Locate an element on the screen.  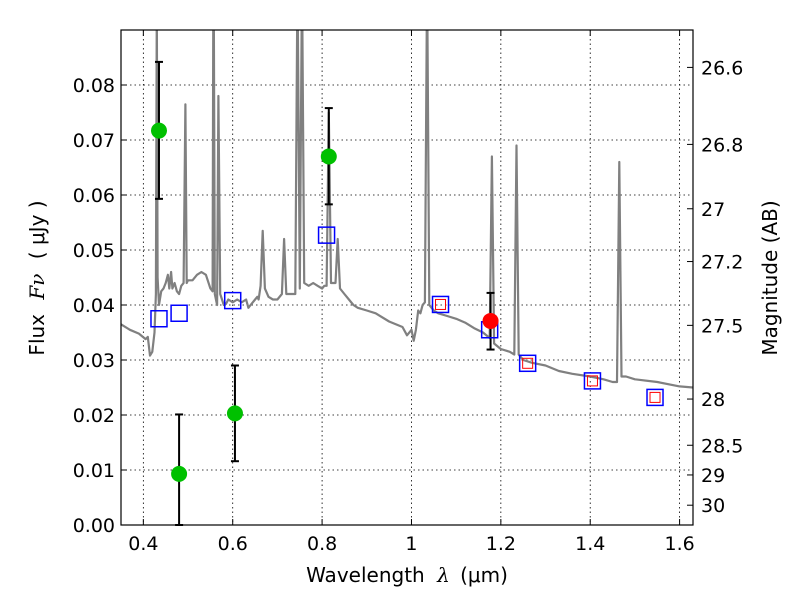
x-tick-label: 1 is located at coordinates (411, 544).